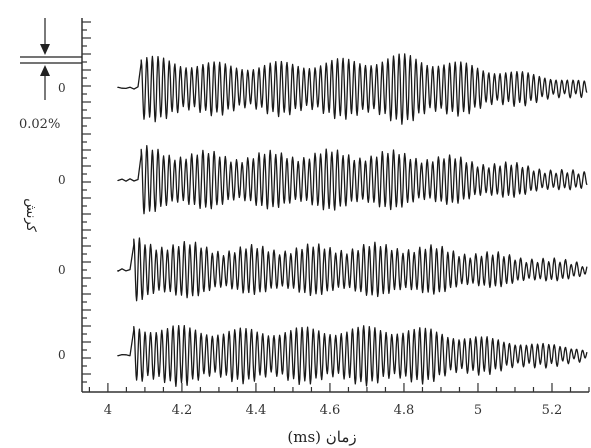 The width and height of the screenshot is (591, 448). Describe the element at coordinates (45, 70) in the screenshot. I see `up-arrow-icon` at that location.